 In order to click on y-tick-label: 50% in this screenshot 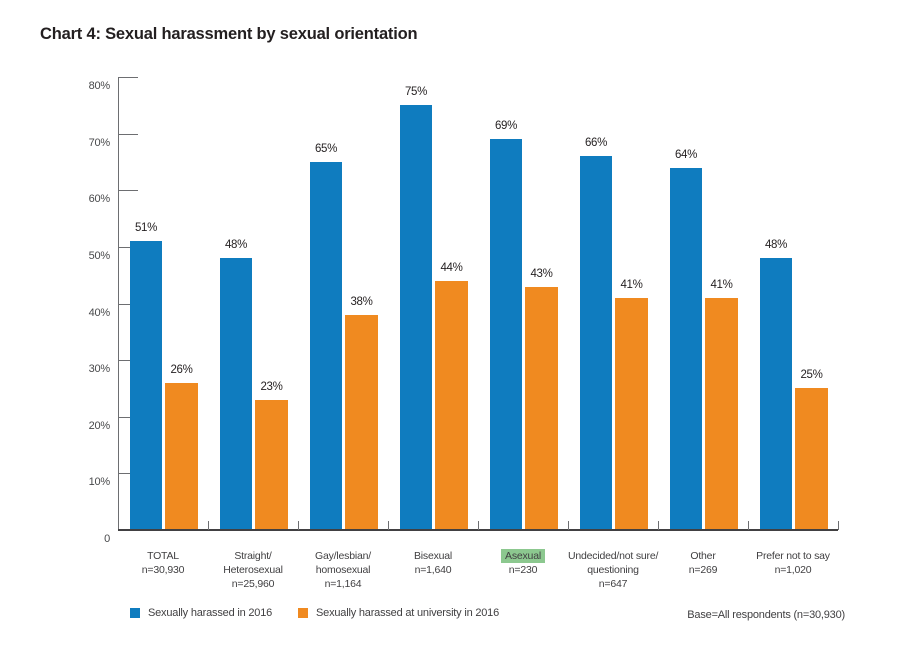, I will do `click(99, 255)`.